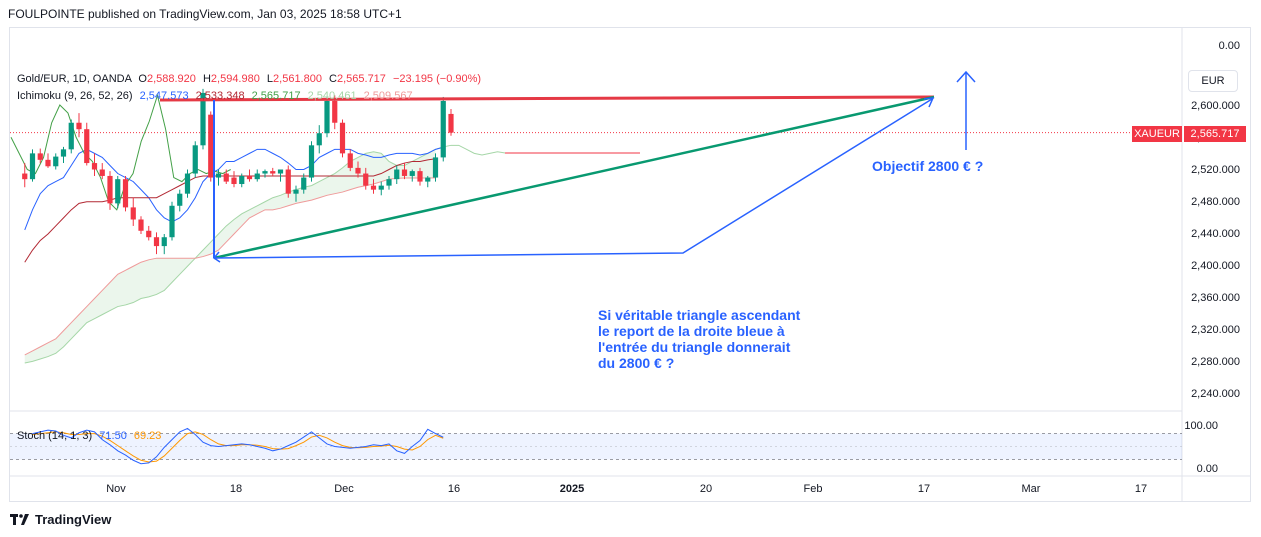  Describe the element at coordinates (572, 489) in the screenshot. I see `time-tick-label: 2025` at that location.